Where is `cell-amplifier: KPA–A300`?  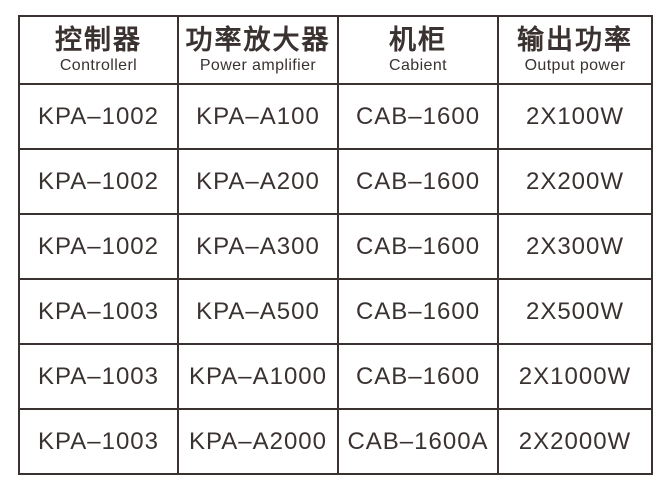 cell-amplifier: KPA–A300 is located at coordinates (258, 246).